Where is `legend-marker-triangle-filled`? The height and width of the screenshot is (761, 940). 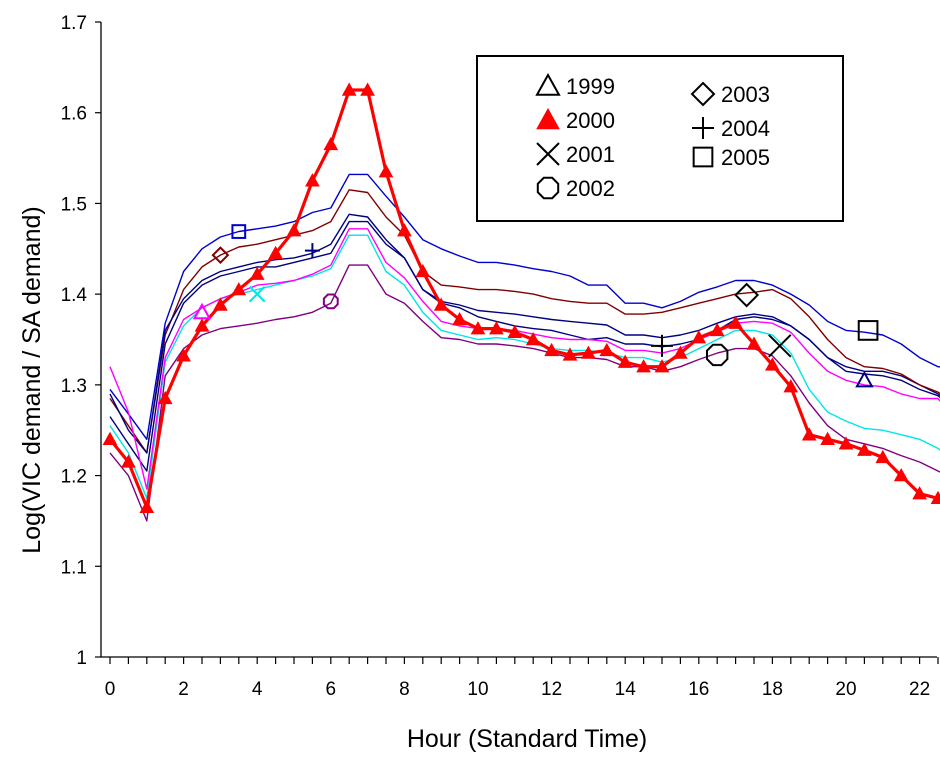 legend-marker-triangle-filled is located at coordinates (548, 118).